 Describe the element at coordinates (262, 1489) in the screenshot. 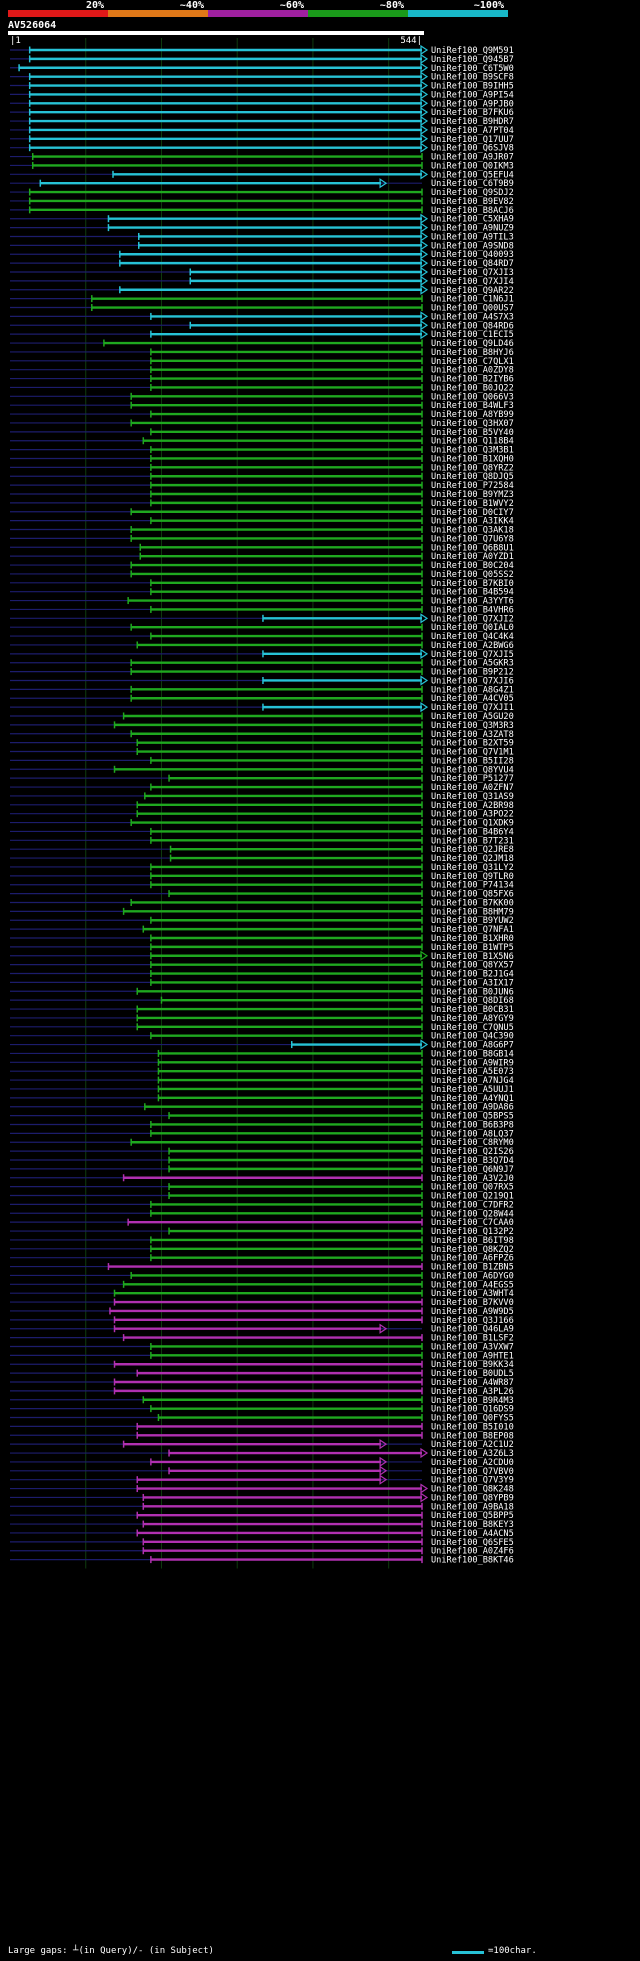

I see `hit-row: UniRef100_Q8K248` at that location.